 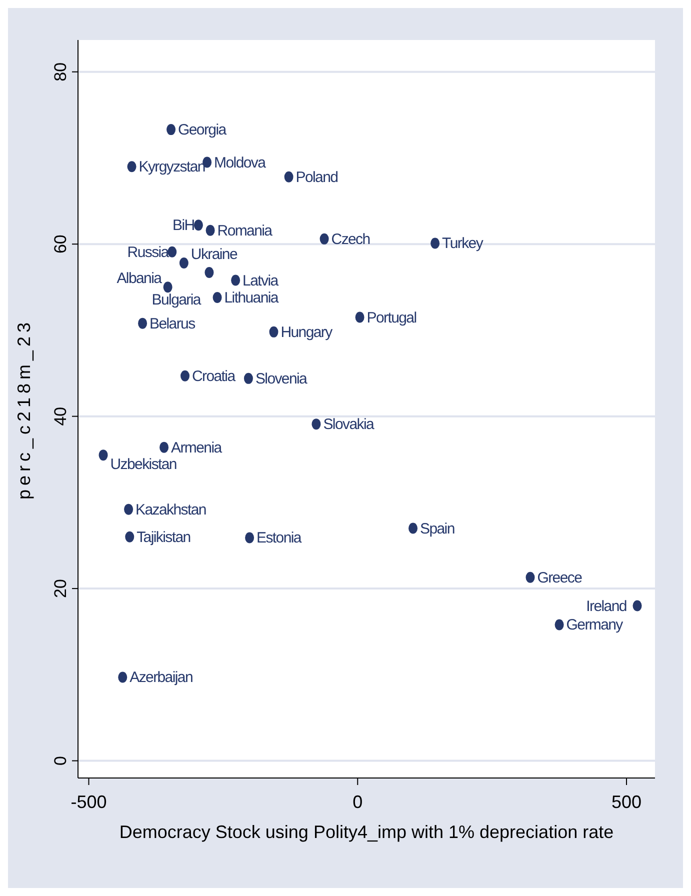 I want to click on annotation: Ukraine, so click(x=214, y=255).